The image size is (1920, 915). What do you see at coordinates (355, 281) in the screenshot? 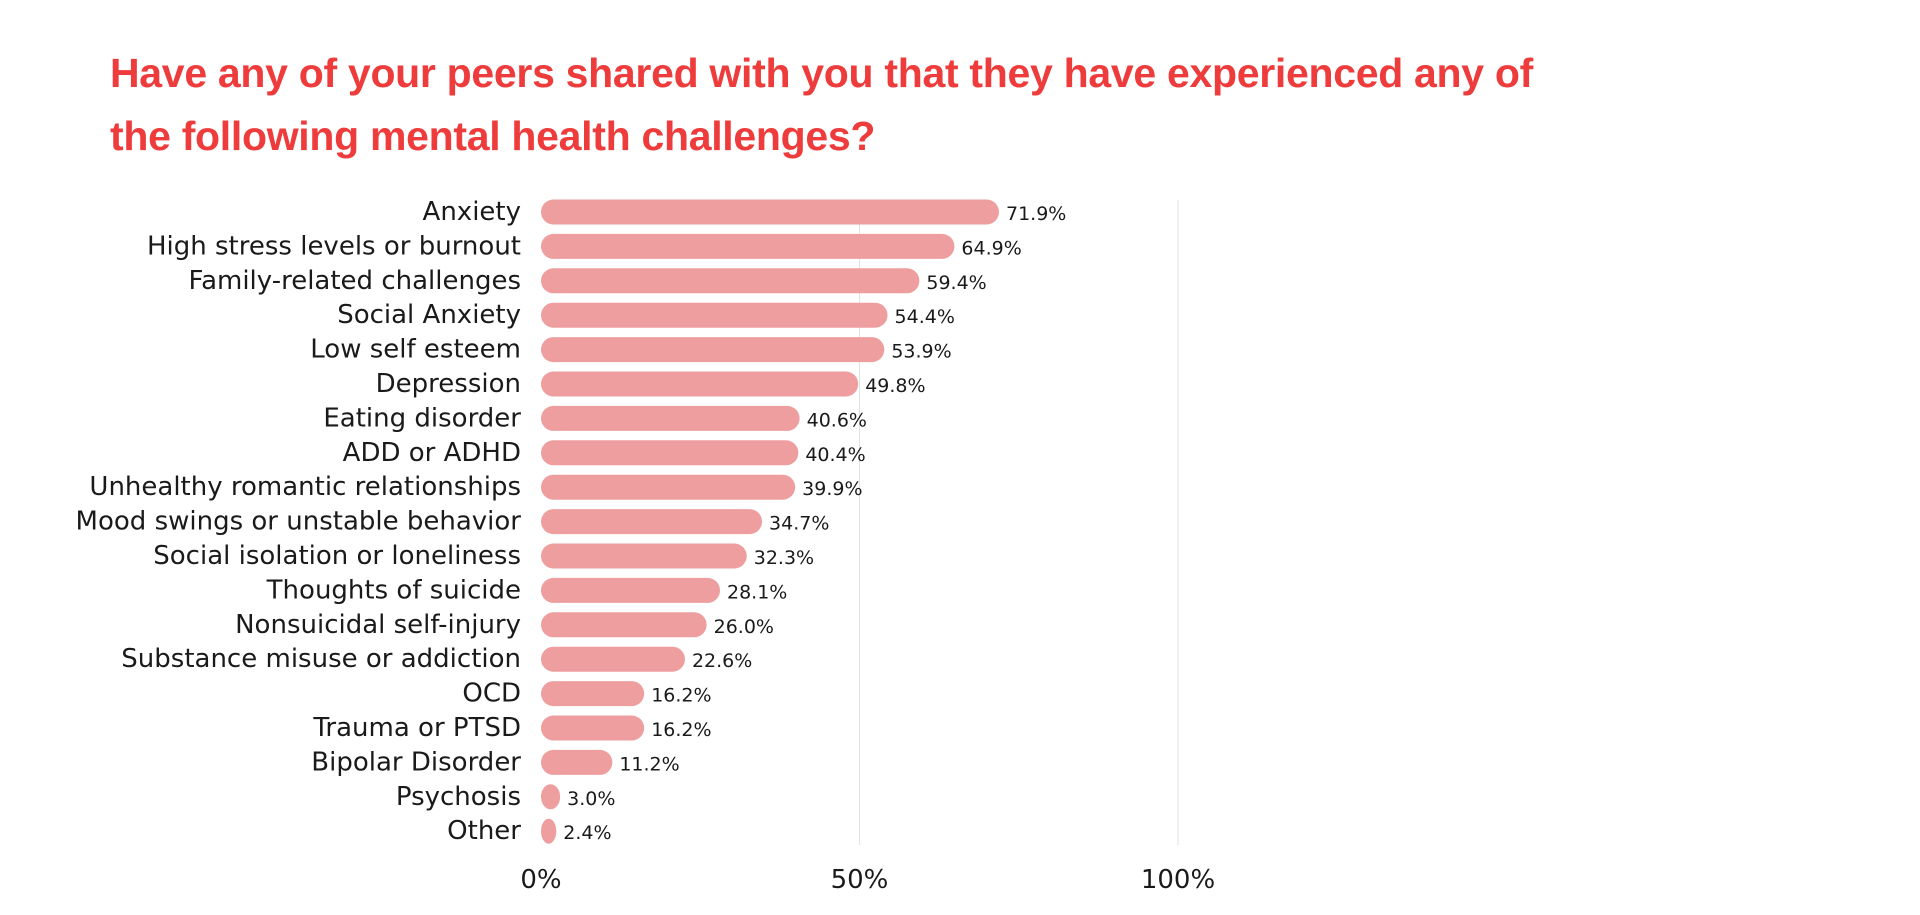
I see `category-label: Family-related challenges` at bounding box center [355, 281].